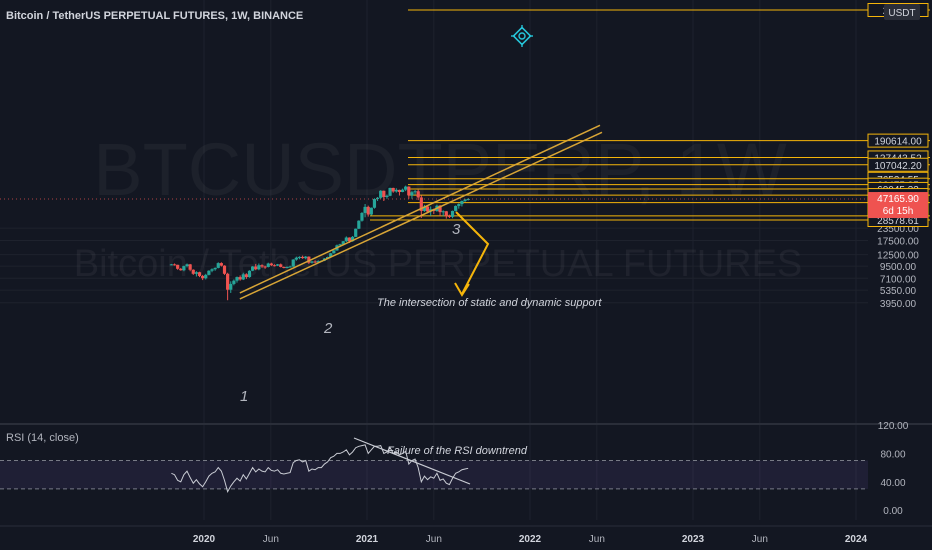  I want to click on svg-text: 190614.00, so click(898, 142).